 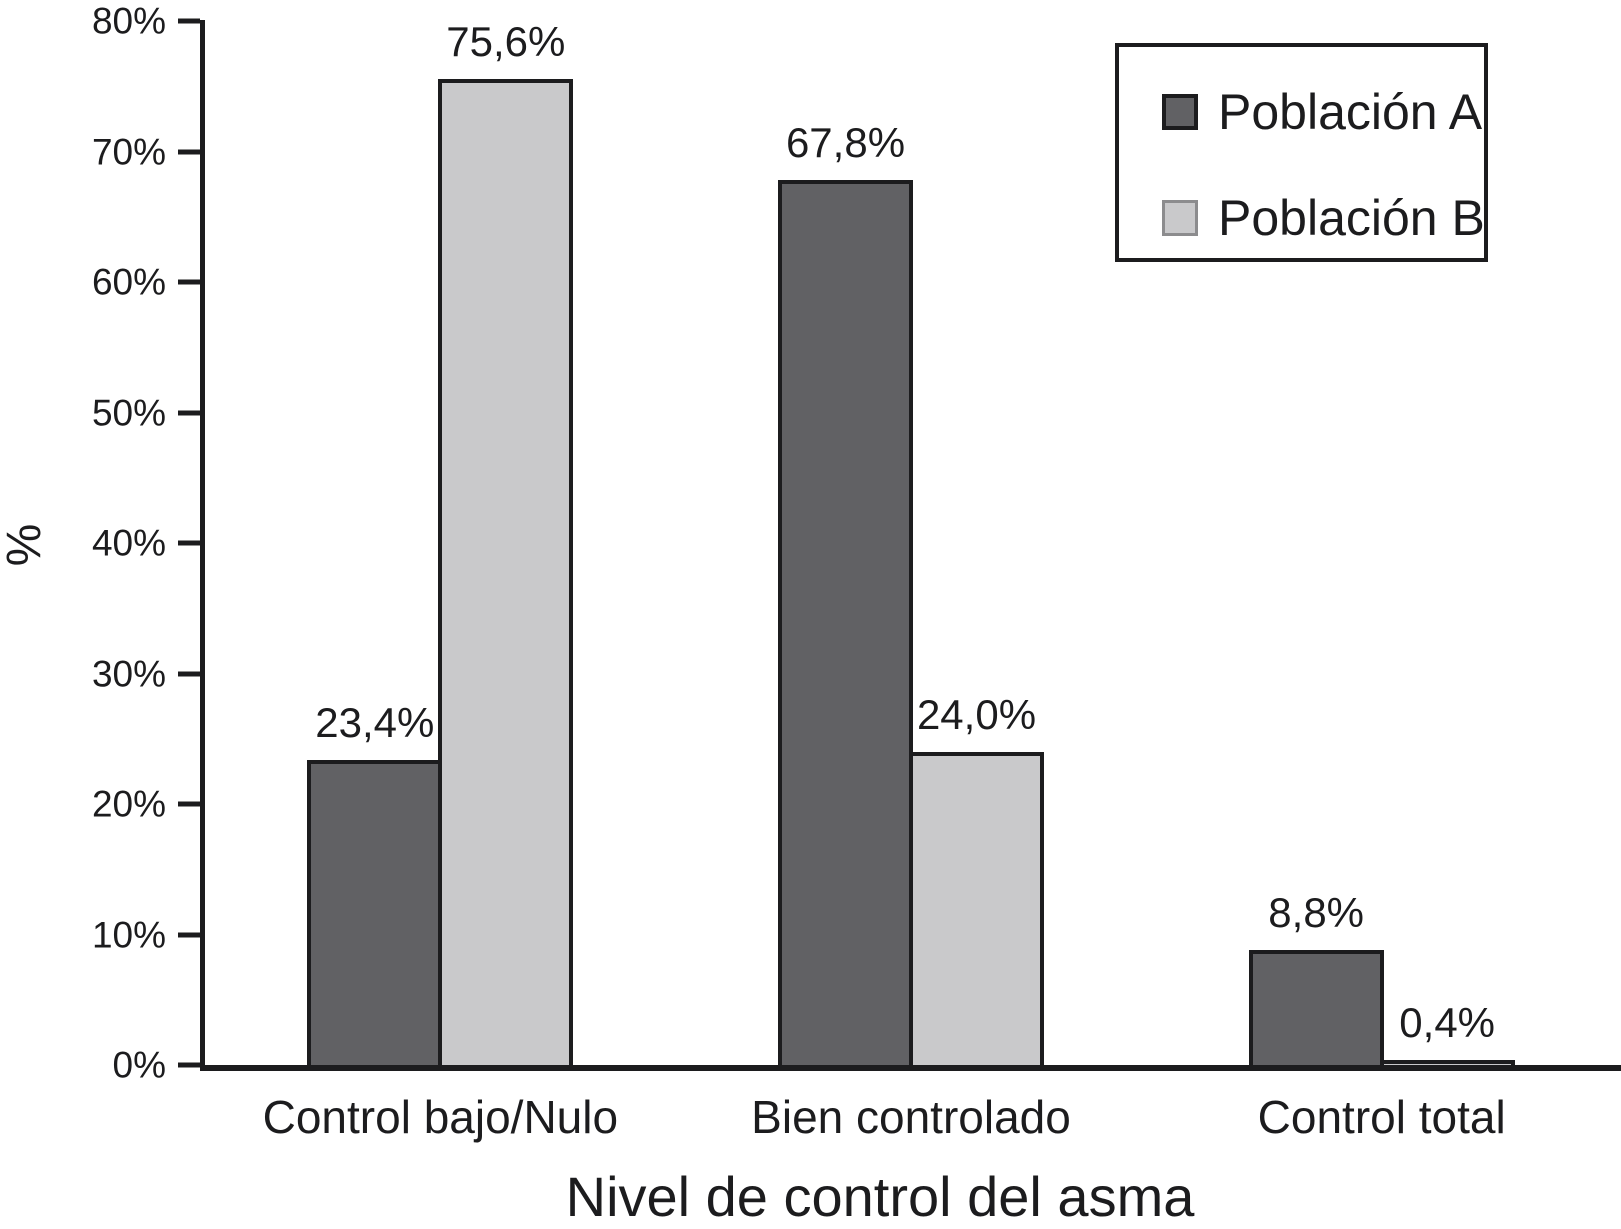 What do you see at coordinates (1180, 218) in the screenshot?
I see `legend-swatch-poblacion-b` at bounding box center [1180, 218].